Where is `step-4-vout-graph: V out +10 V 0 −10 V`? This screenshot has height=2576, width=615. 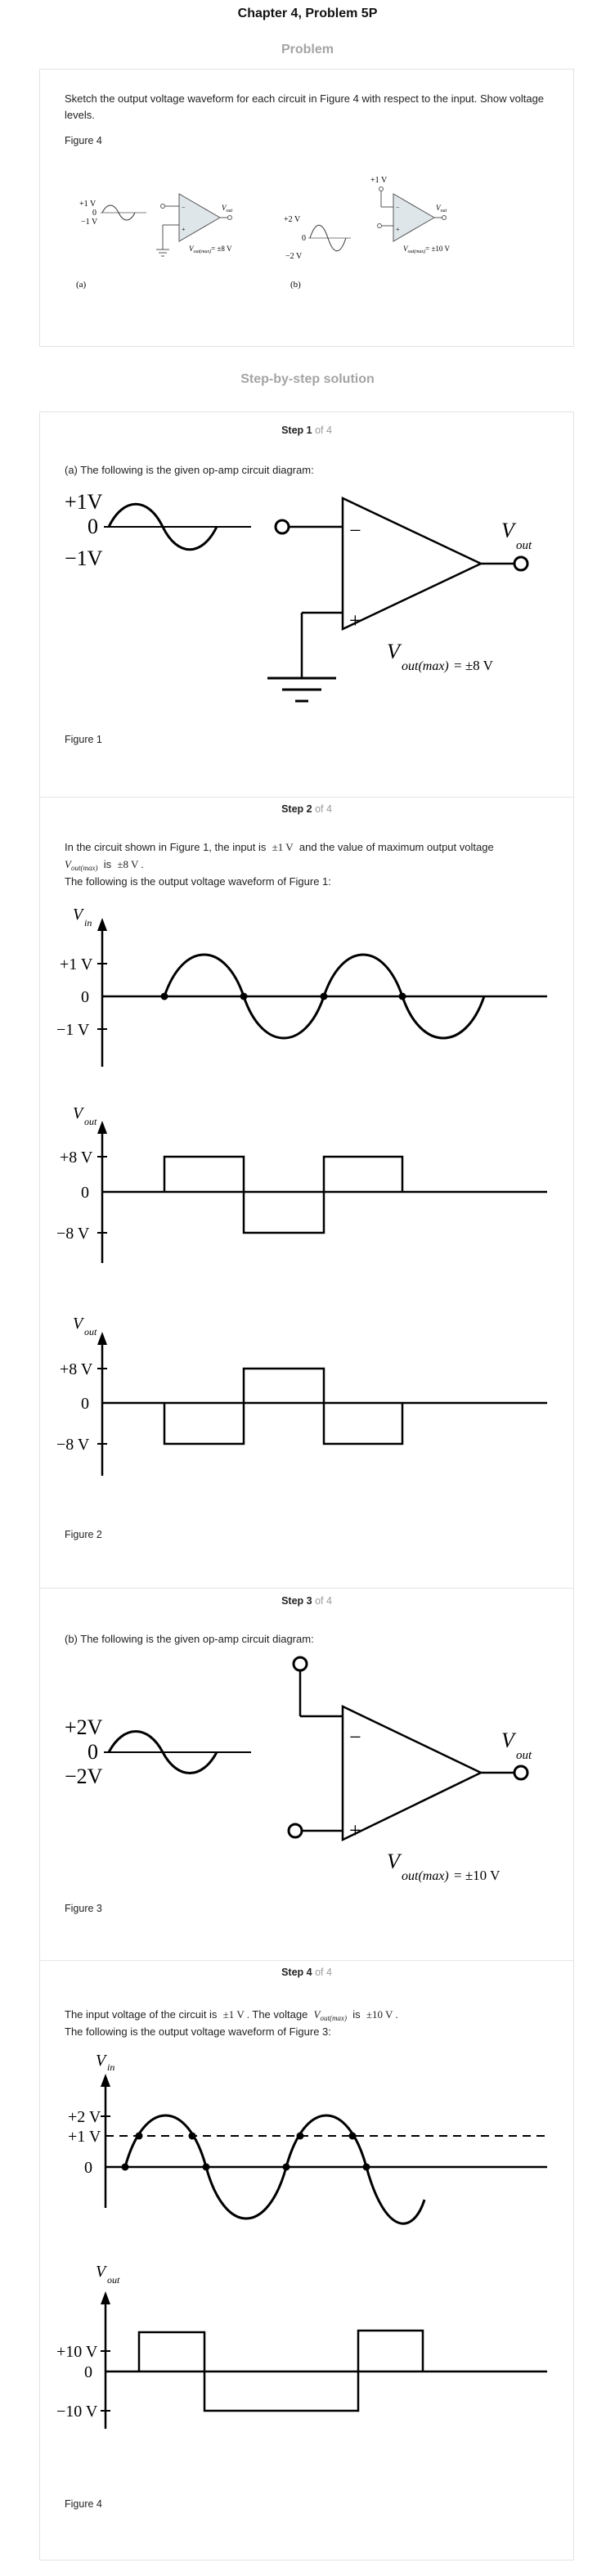 step-4-vout-graph: V out +10 V 0 −10 V is located at coordinates (301, 2346).